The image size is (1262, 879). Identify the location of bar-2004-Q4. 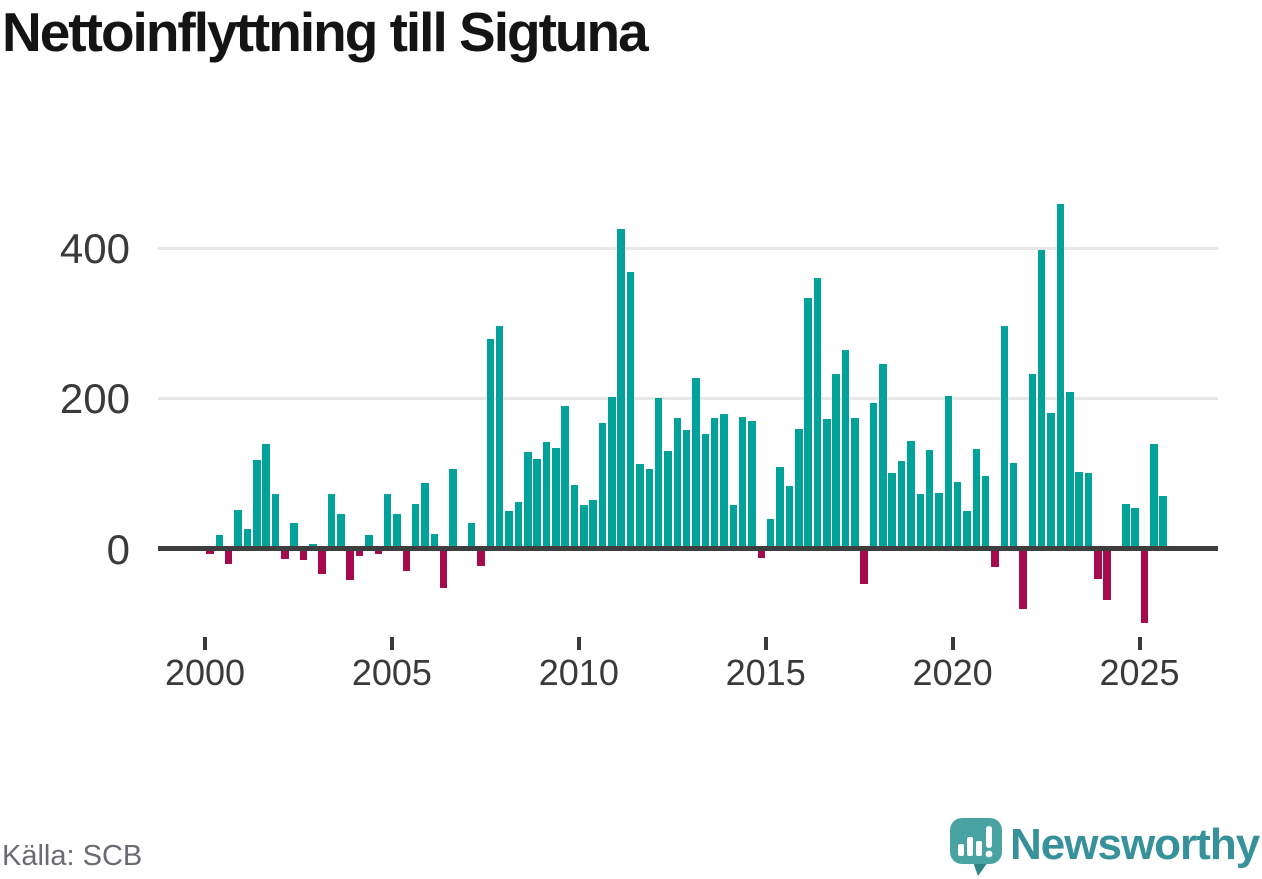
(387, 520).